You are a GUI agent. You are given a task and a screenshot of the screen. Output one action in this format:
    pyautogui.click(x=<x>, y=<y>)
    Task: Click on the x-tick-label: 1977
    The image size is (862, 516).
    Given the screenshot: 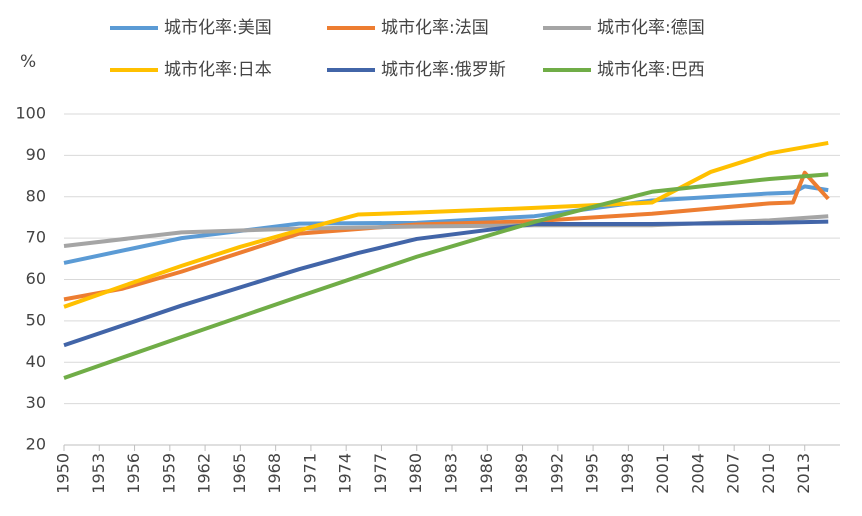 What is the action you would take?
    pyautogui.click(x=380, y=473)
    